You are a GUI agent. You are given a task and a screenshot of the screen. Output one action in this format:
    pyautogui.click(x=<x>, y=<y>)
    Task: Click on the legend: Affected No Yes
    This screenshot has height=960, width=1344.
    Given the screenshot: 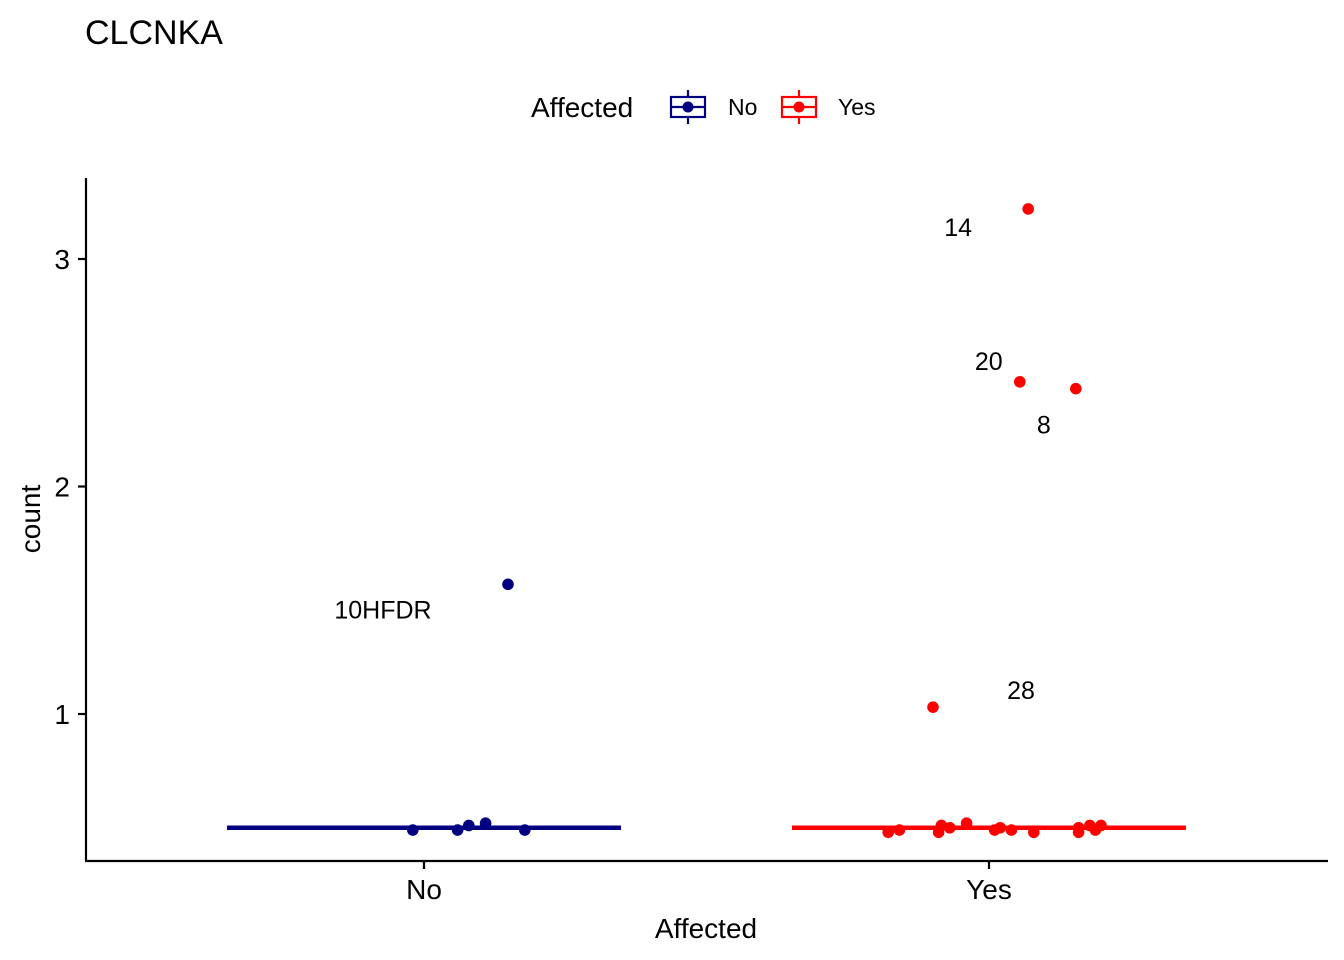 What is the action you would take?
    pyautogui.click(x=703, y=107)
    